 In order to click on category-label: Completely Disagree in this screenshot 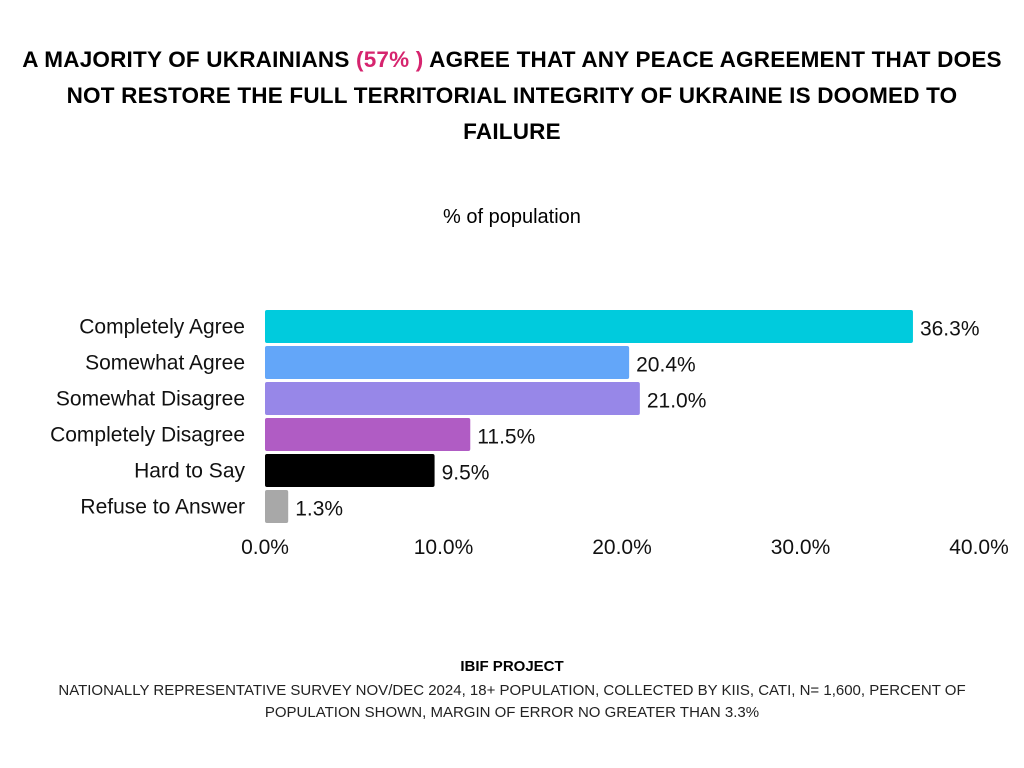, I will do `click(147, 435)`.